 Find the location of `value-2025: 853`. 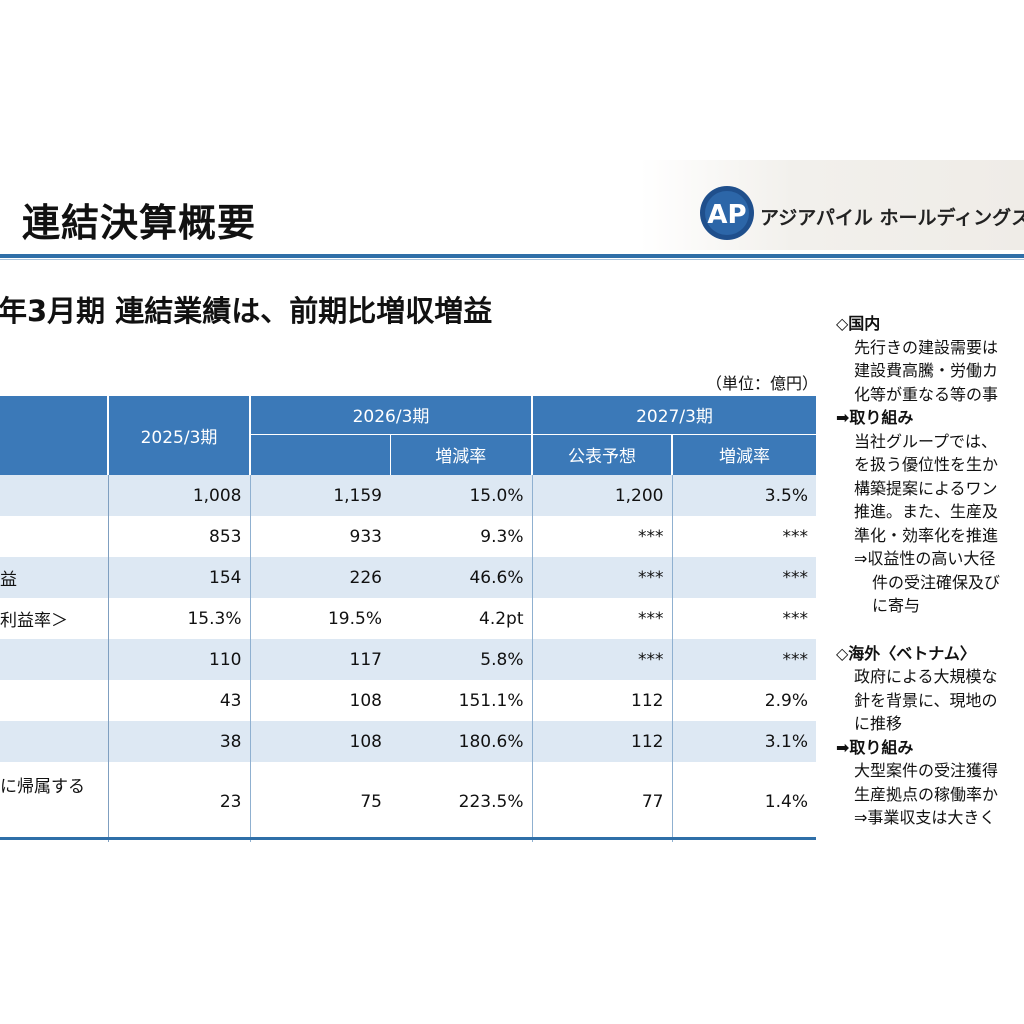

value-2025: 853 is located at coordinates (179, 536).